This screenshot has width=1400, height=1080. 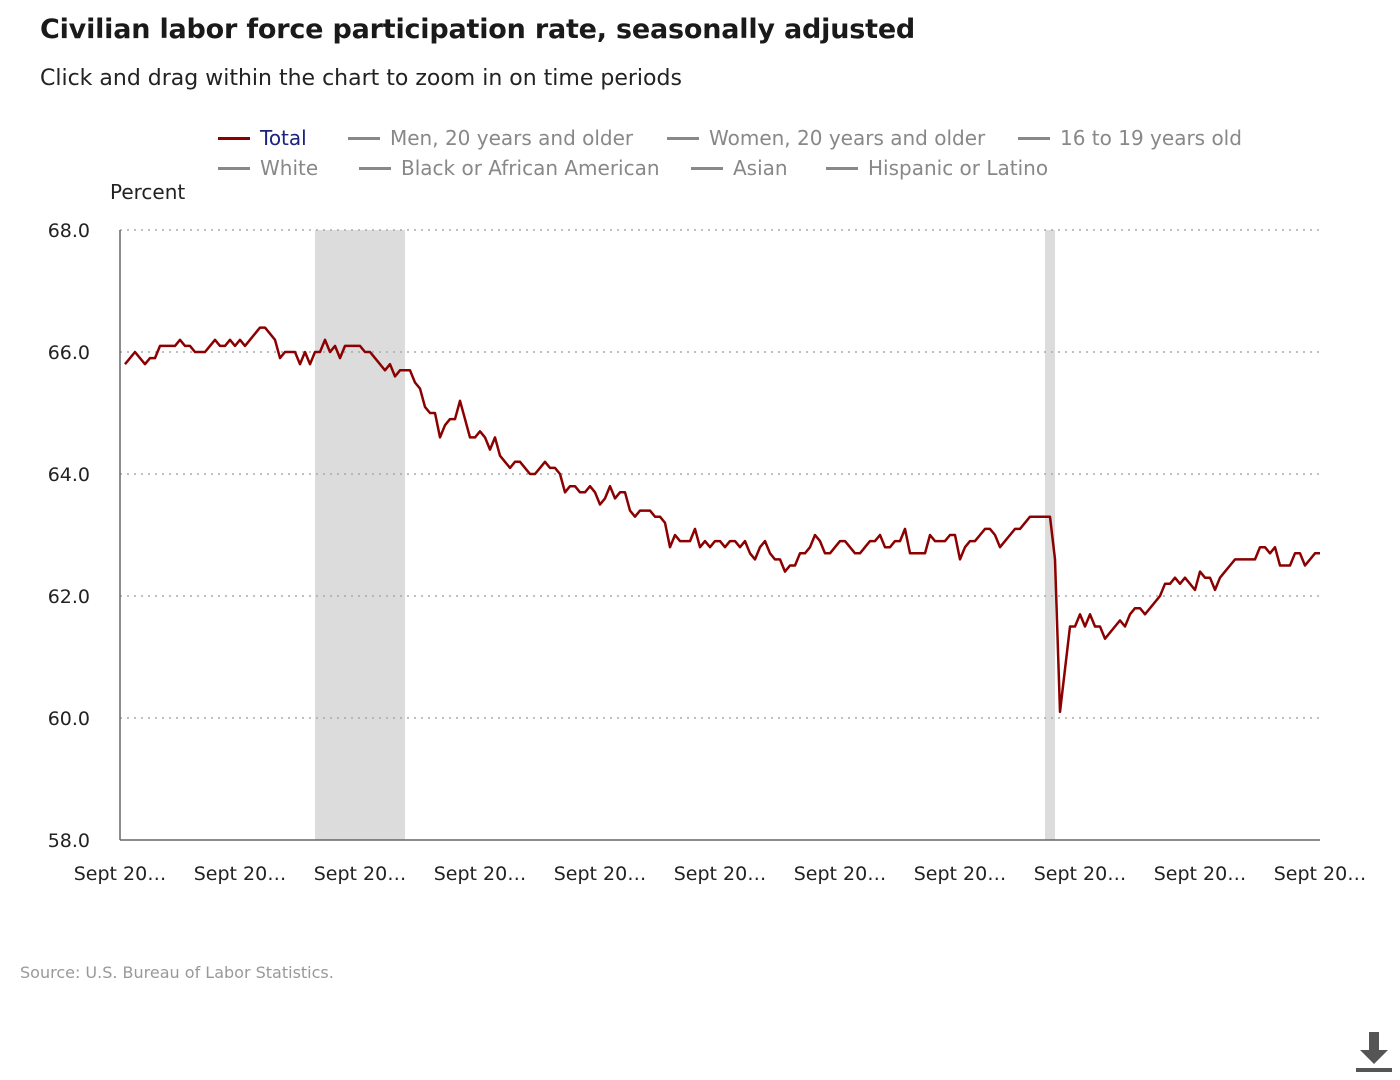 I want to click on y-tick-label: 68.0, so click(x=69, y=231).